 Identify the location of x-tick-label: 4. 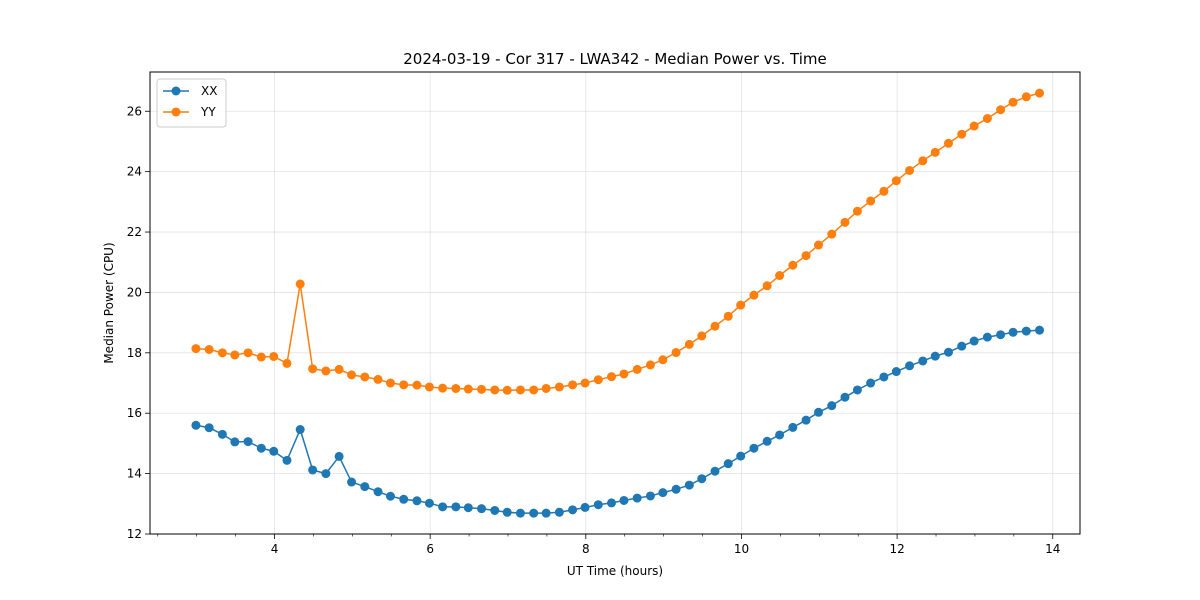
(275, 549).